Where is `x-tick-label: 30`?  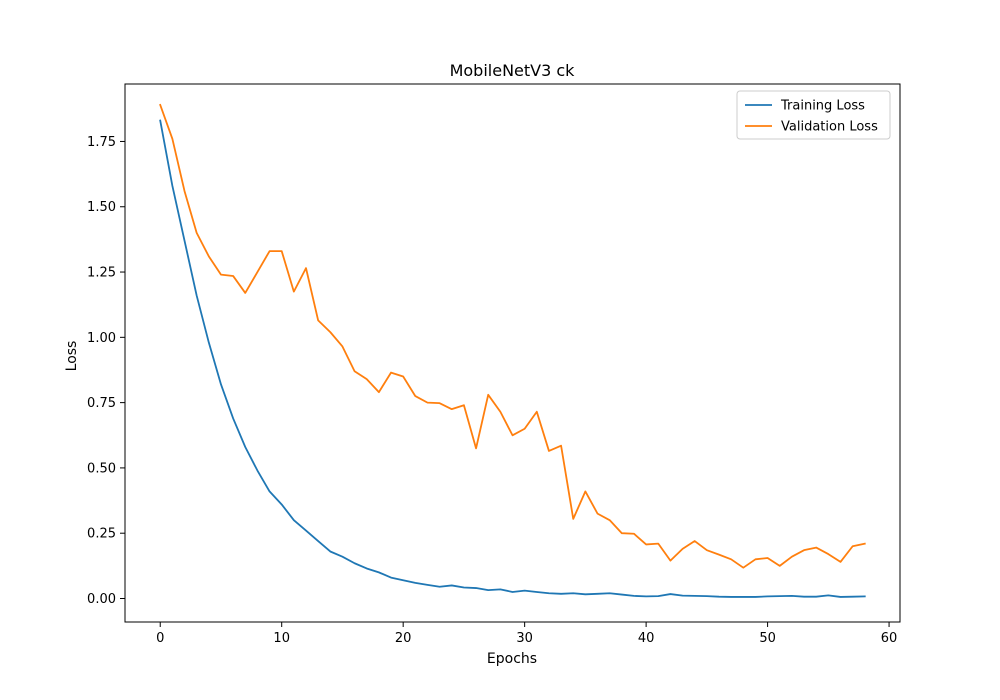 x-tick-label: 30 is located at coordinates (524, 638).